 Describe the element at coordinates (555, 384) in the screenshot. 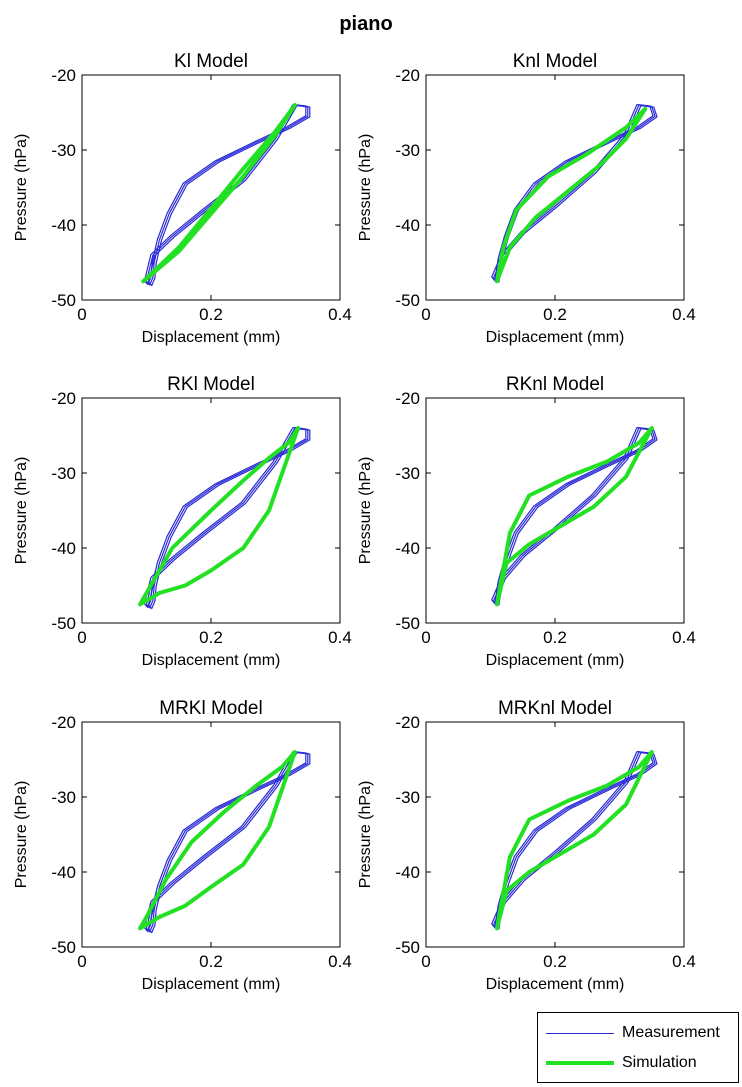

I see `subplot-title: RKnl Model` at that location.